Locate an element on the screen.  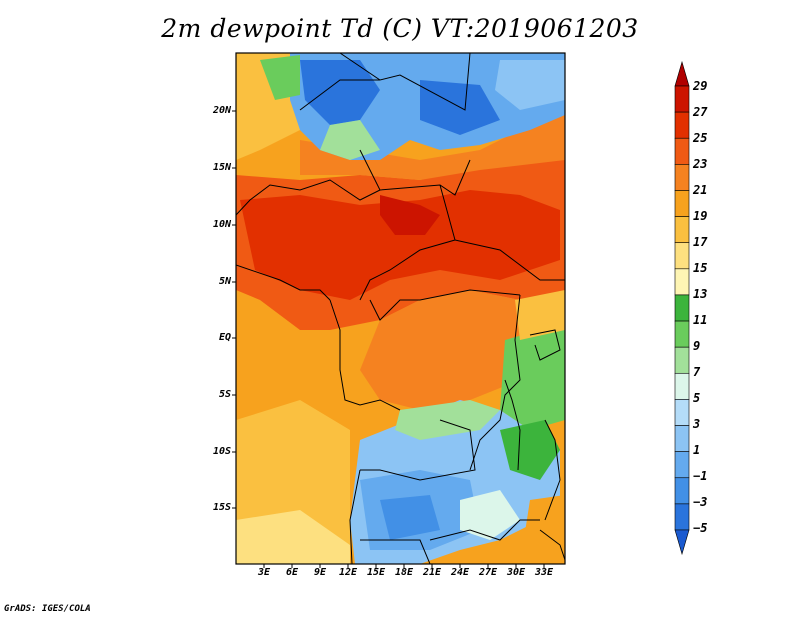
colorbar-label-19: 19 is located at coordinates (700, 216).